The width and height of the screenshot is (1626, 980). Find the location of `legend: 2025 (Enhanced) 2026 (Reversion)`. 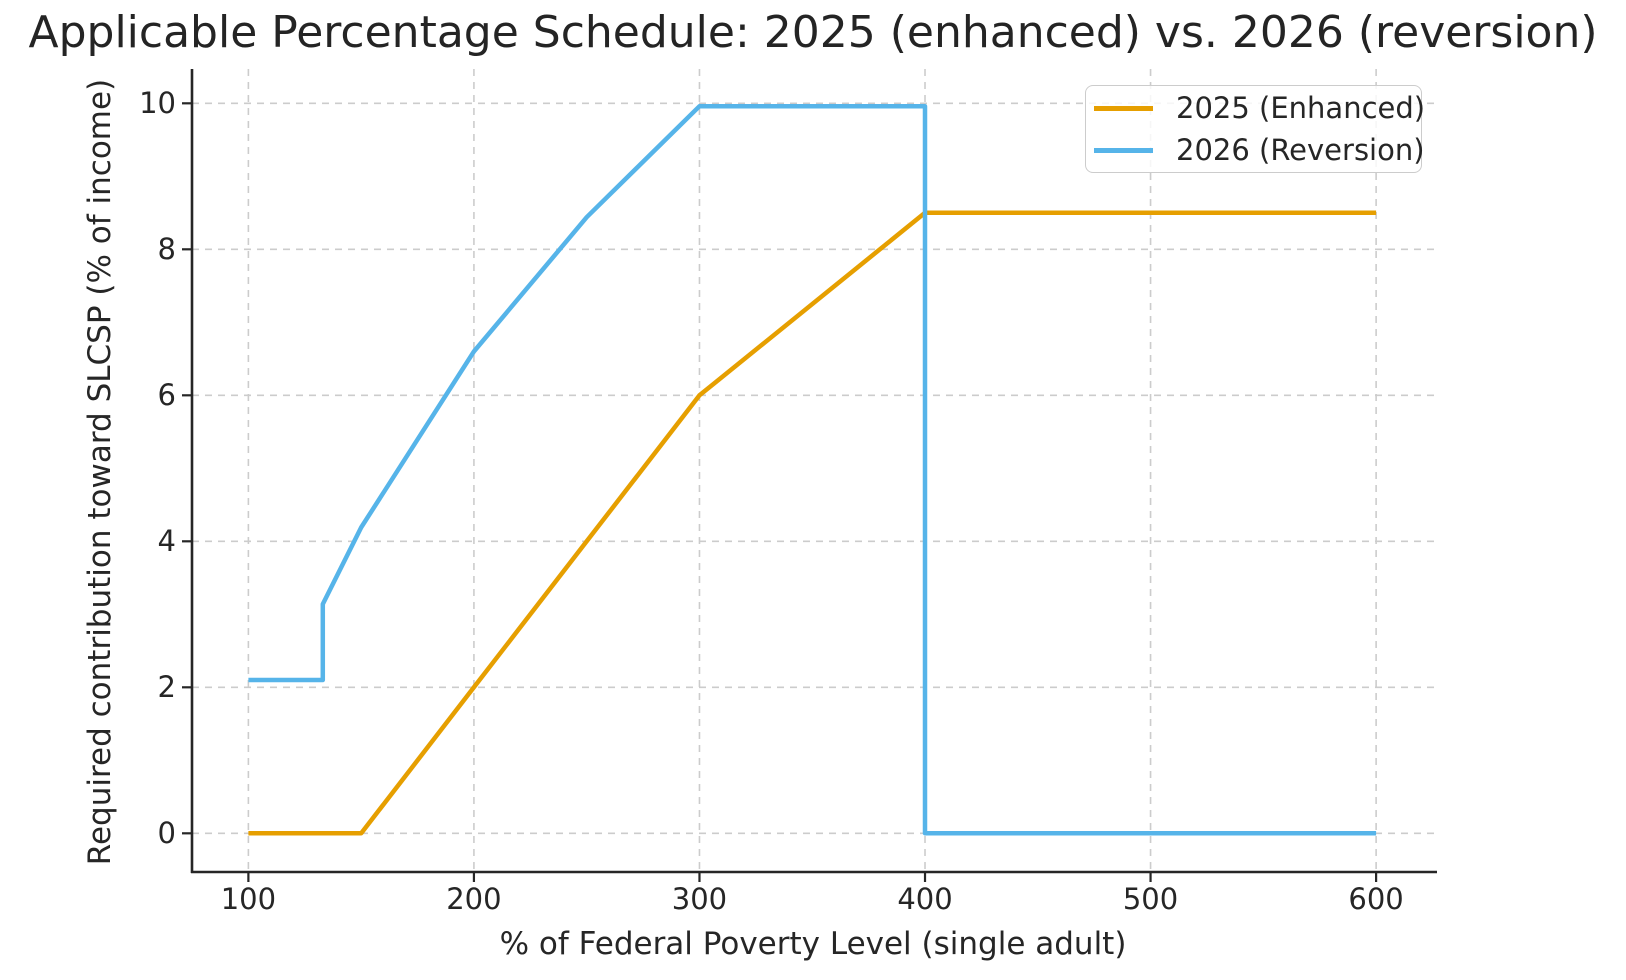

legend: 2025 (Enhanced) 2026 (Reversion) is located at coordinates (1255, 129).